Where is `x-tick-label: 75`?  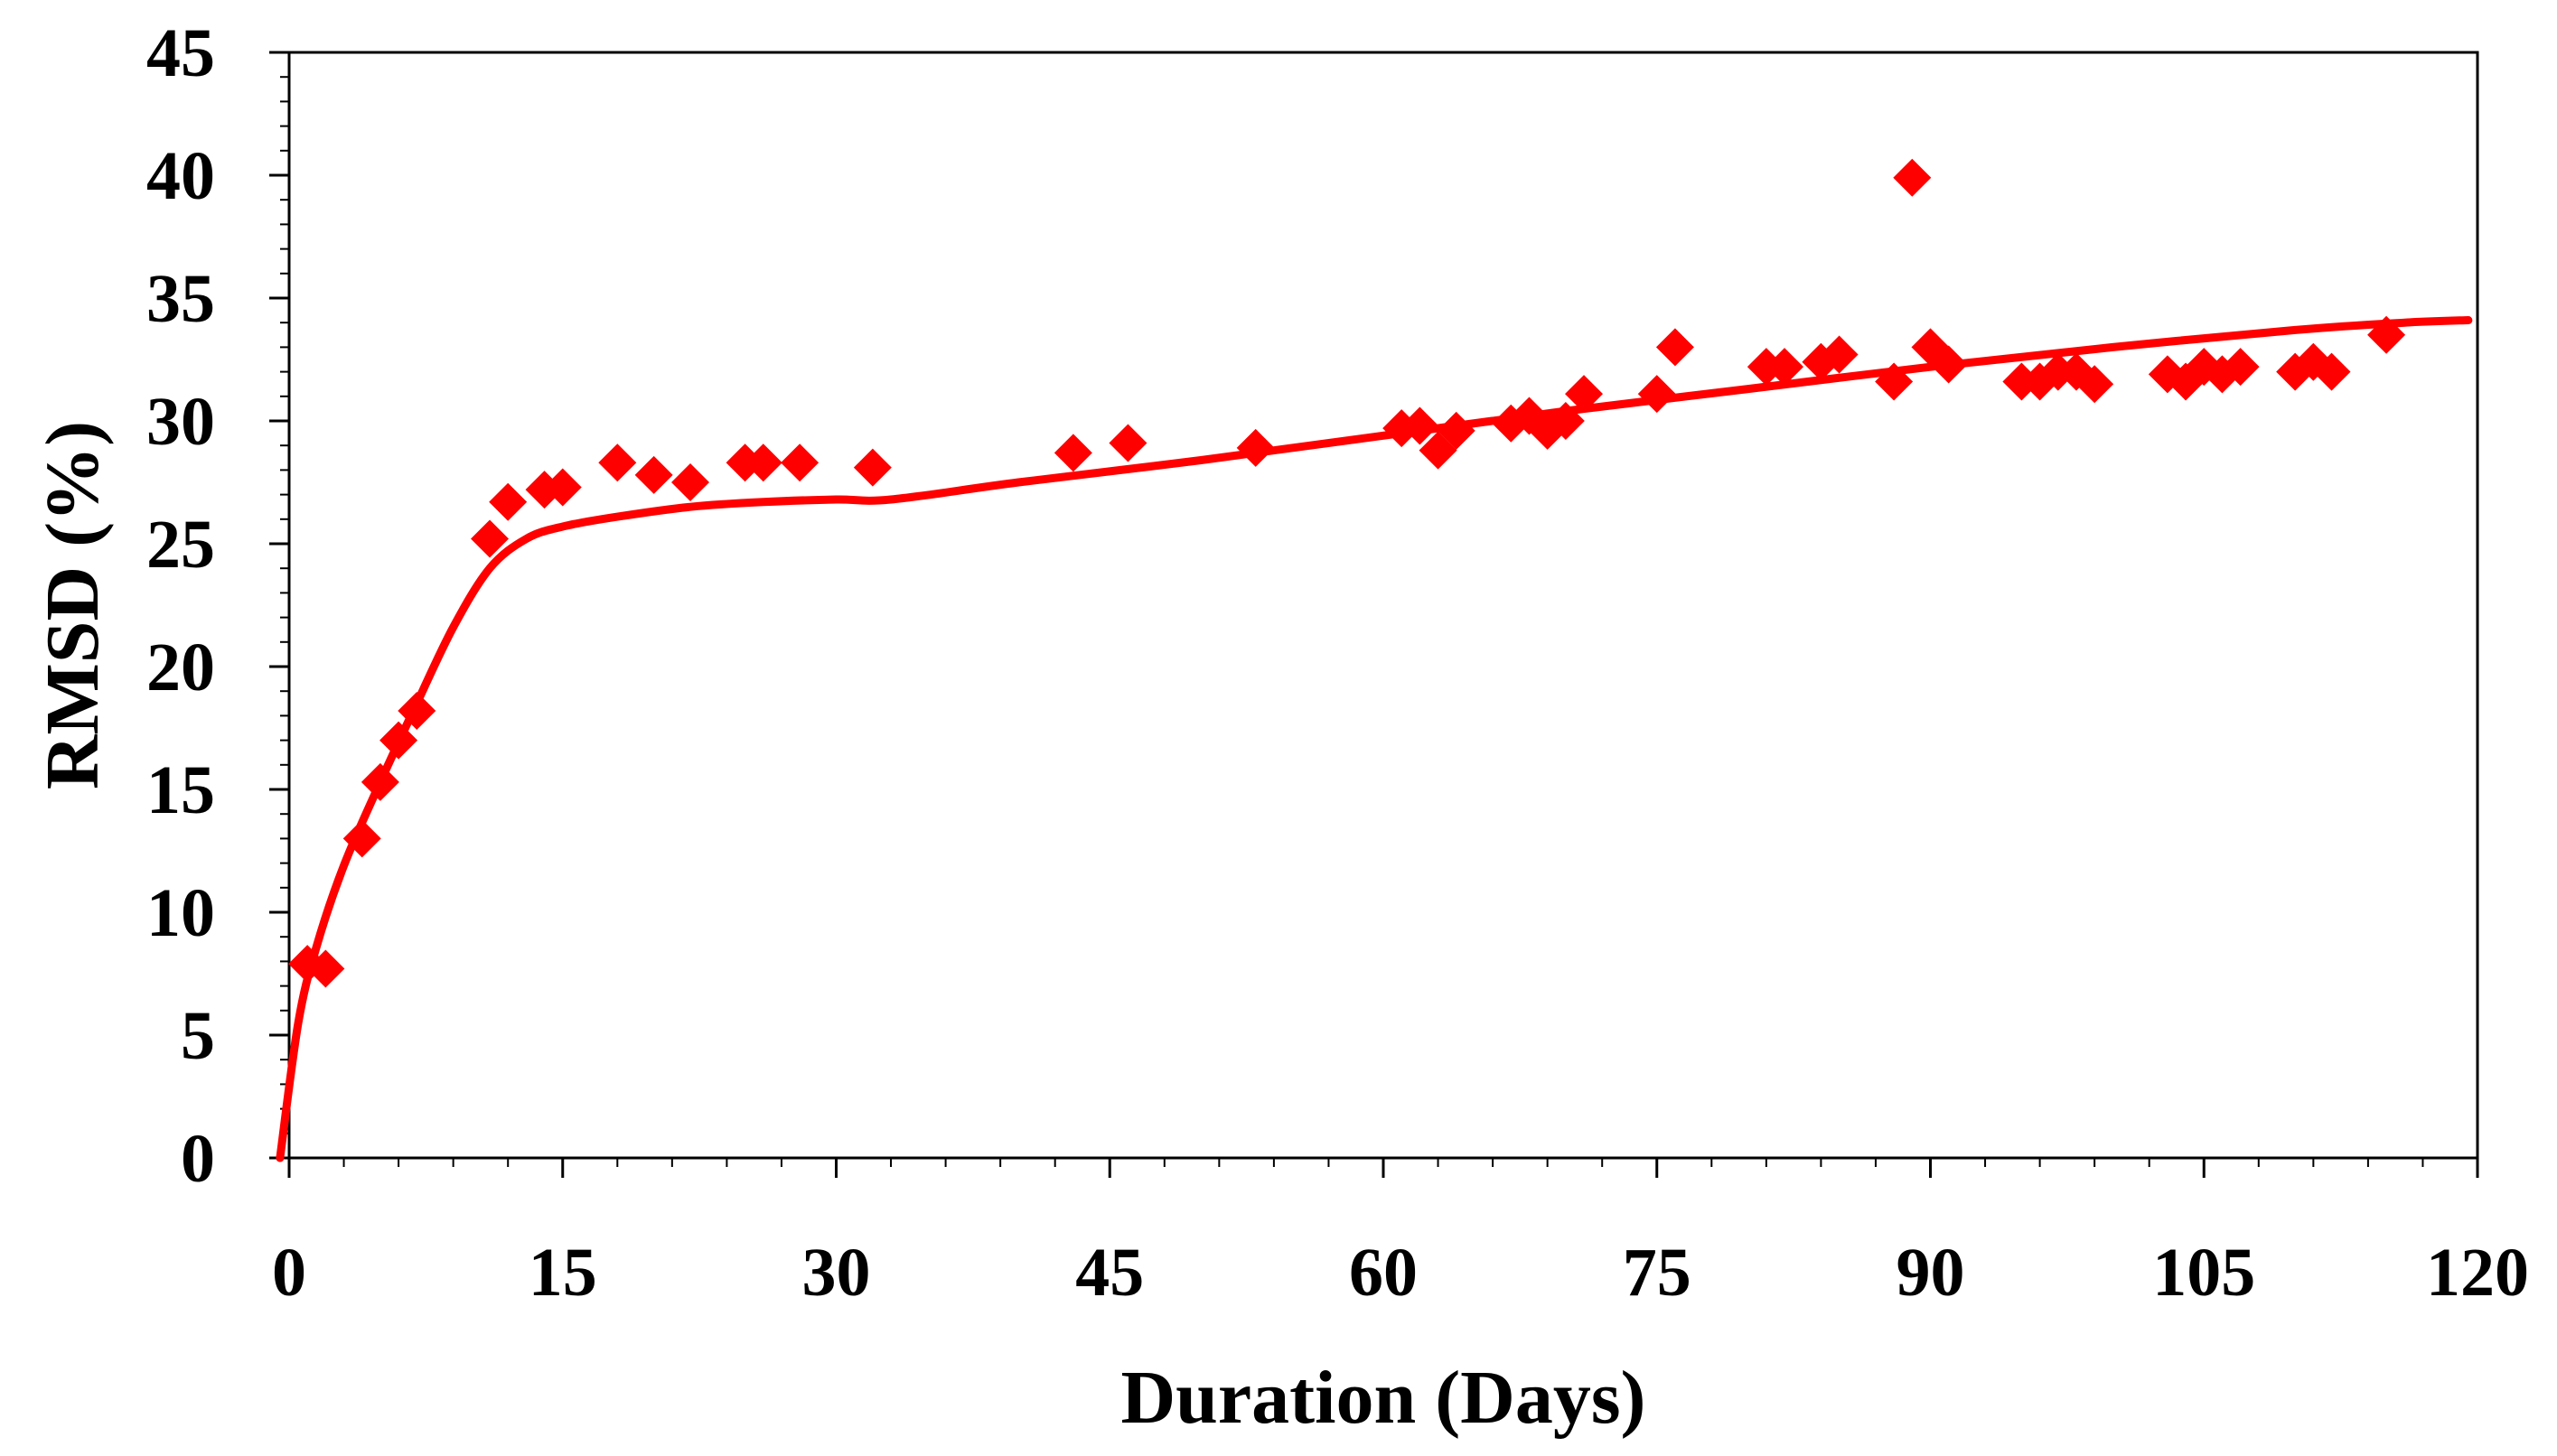
x-tick-label: 75 is located at coordinates (1657, 1273).